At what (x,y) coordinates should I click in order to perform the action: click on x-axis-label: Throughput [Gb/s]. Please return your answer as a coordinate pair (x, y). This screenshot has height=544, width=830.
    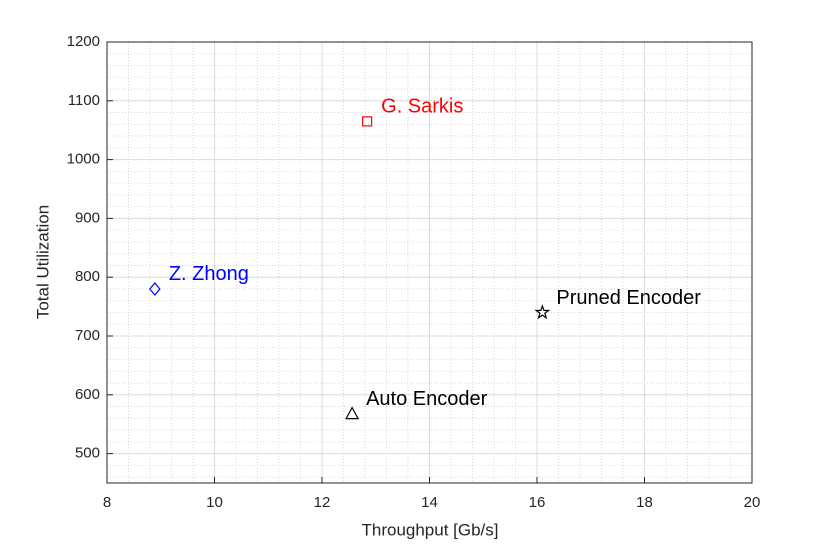
    Looking at the image, I should click on (429, 529).